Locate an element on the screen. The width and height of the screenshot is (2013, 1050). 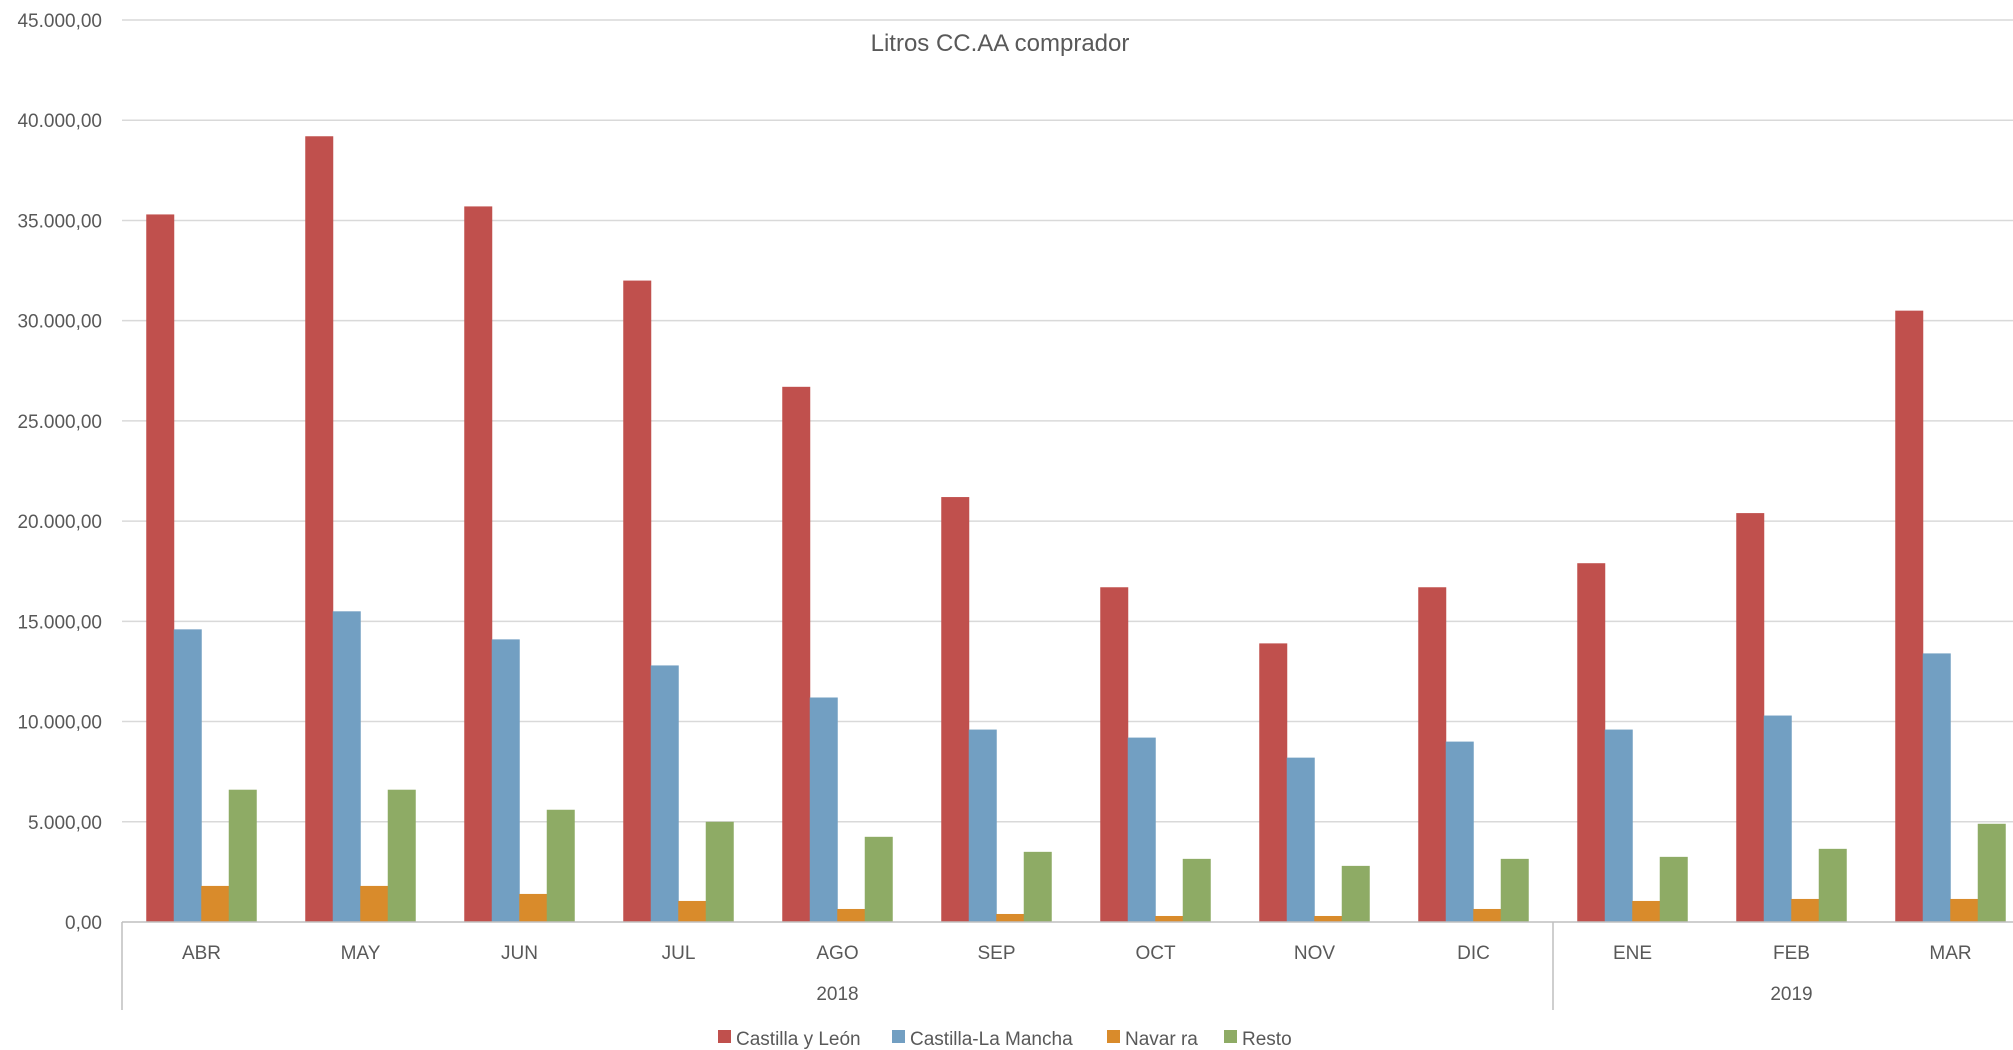
bar-navar-ra-jul is located at coordinates (692, 911).